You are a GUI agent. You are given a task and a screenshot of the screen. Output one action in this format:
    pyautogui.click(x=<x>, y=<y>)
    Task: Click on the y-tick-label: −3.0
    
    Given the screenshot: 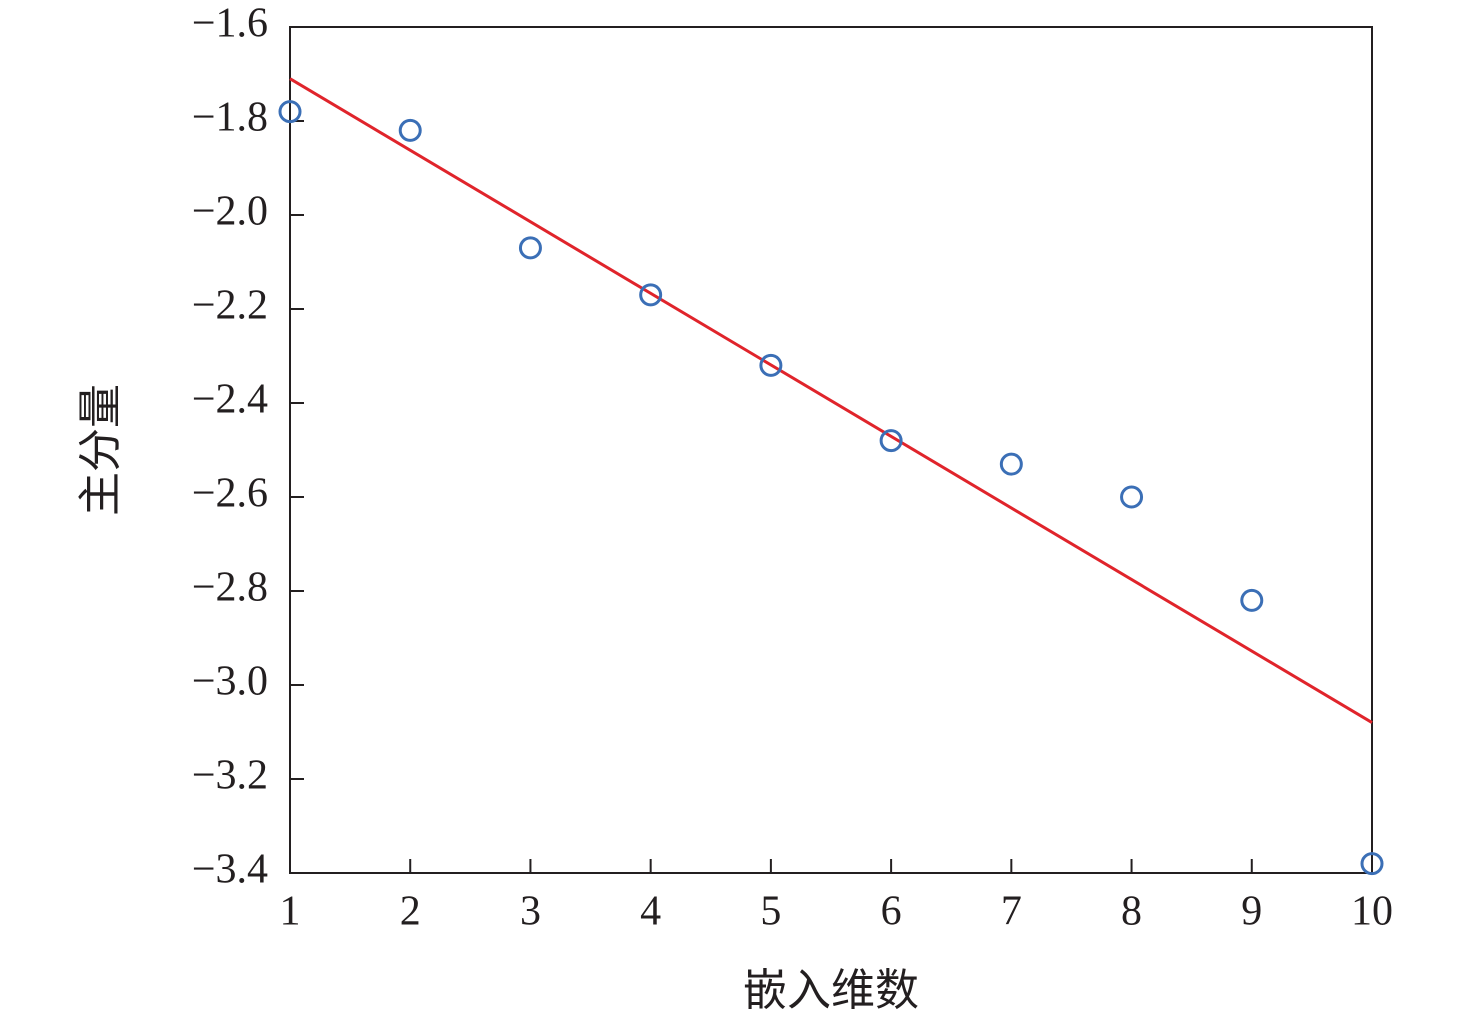 What is the action you would take?
    pyautogui.click(x=230, y=682)
    